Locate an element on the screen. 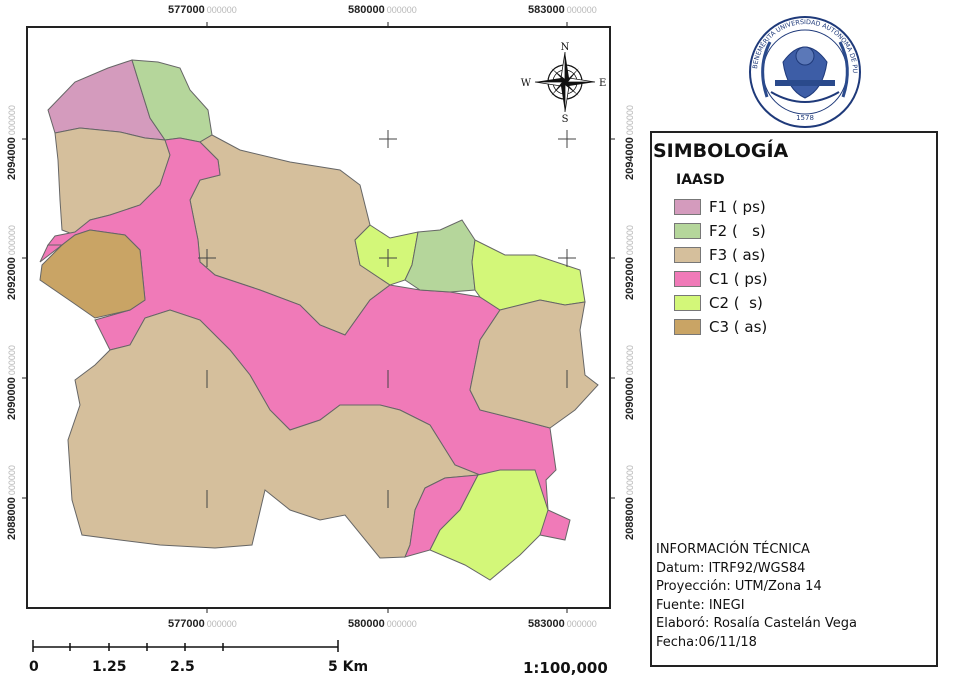 The image size is (957, 681). legend-label: C3 ( as) is located at coordinates (738, 327).